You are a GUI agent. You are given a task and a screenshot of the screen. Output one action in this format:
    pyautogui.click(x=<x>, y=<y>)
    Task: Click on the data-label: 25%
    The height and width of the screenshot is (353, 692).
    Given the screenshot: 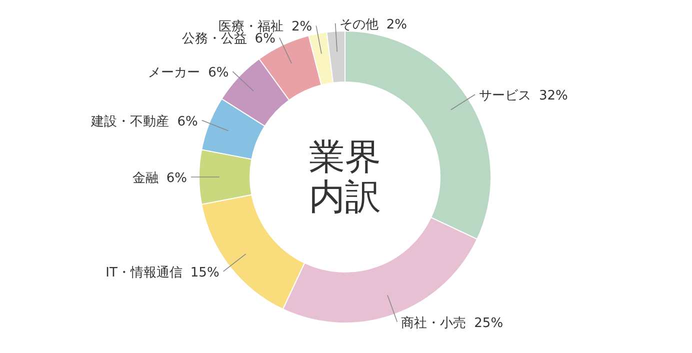 What is the action you would take?
    pyautogui.click(x=489, y=323)
    